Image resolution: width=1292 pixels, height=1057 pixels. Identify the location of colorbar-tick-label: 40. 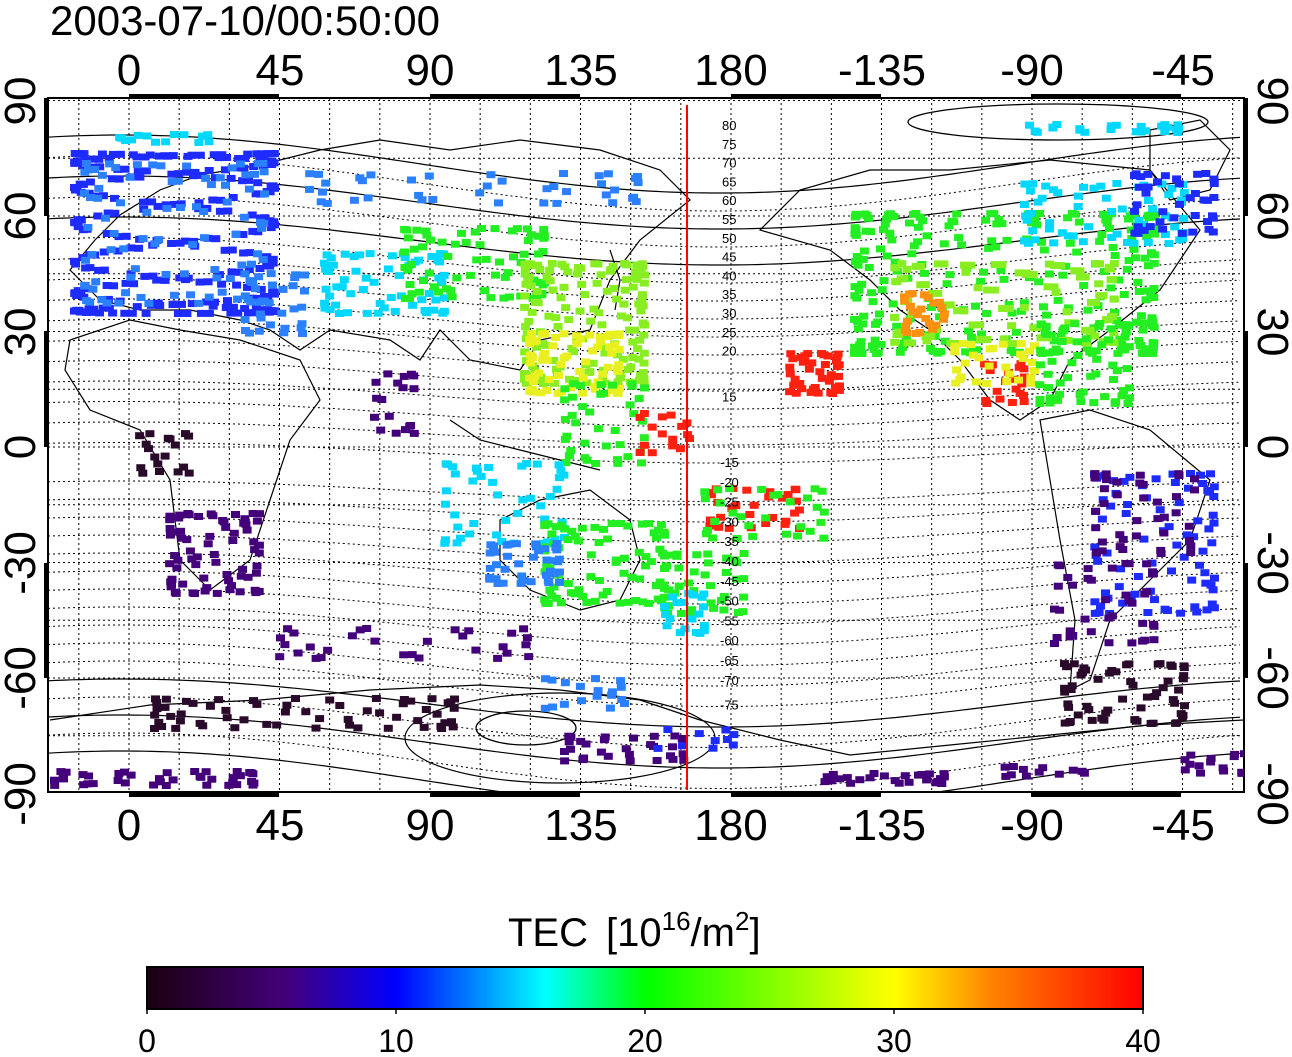
(1143, 1040).